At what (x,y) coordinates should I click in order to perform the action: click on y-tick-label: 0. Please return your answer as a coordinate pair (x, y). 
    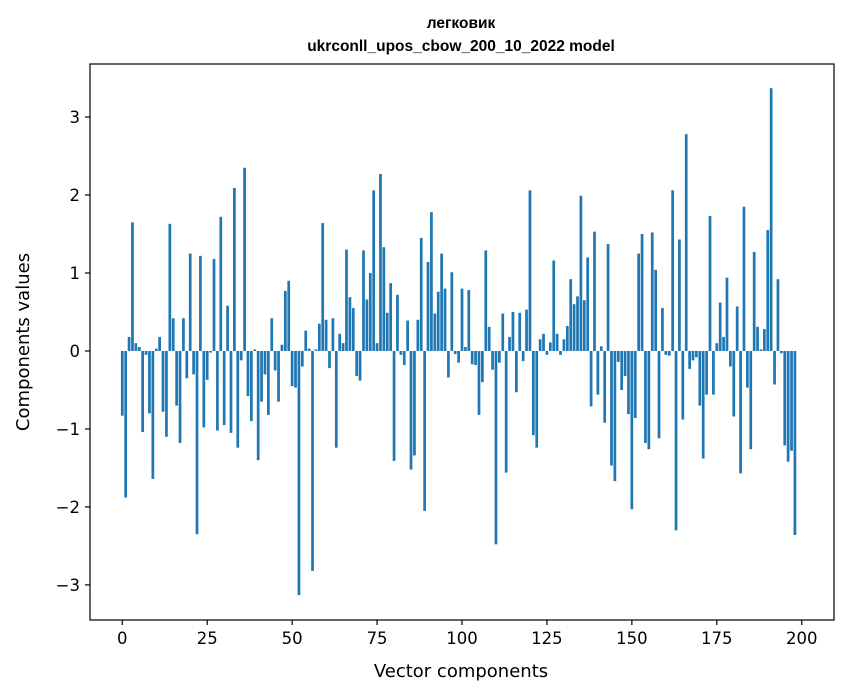
    Looking at the image, I should click on (75, 351).